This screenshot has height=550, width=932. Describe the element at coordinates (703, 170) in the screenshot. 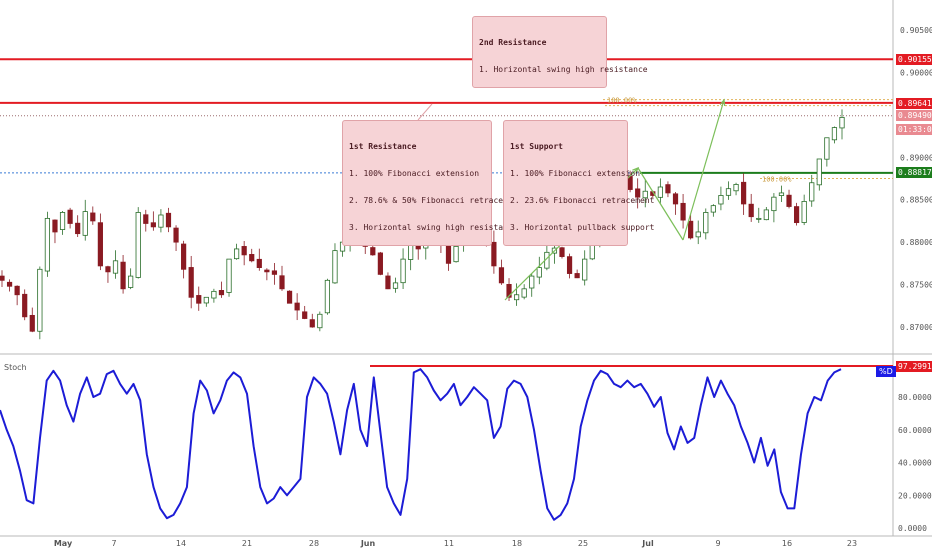

I see `fib-extension-arrow` at that location.